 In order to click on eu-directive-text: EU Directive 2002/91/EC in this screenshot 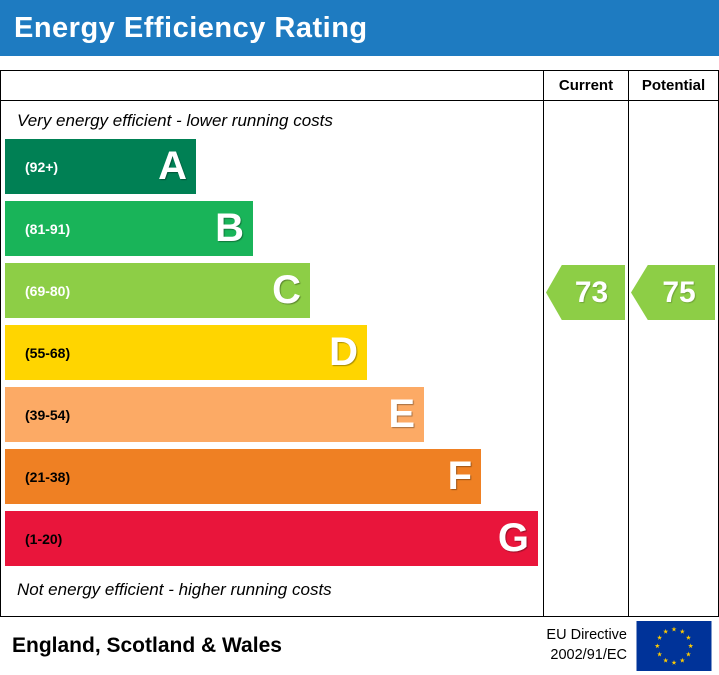, I will do `click(586, 645)`.